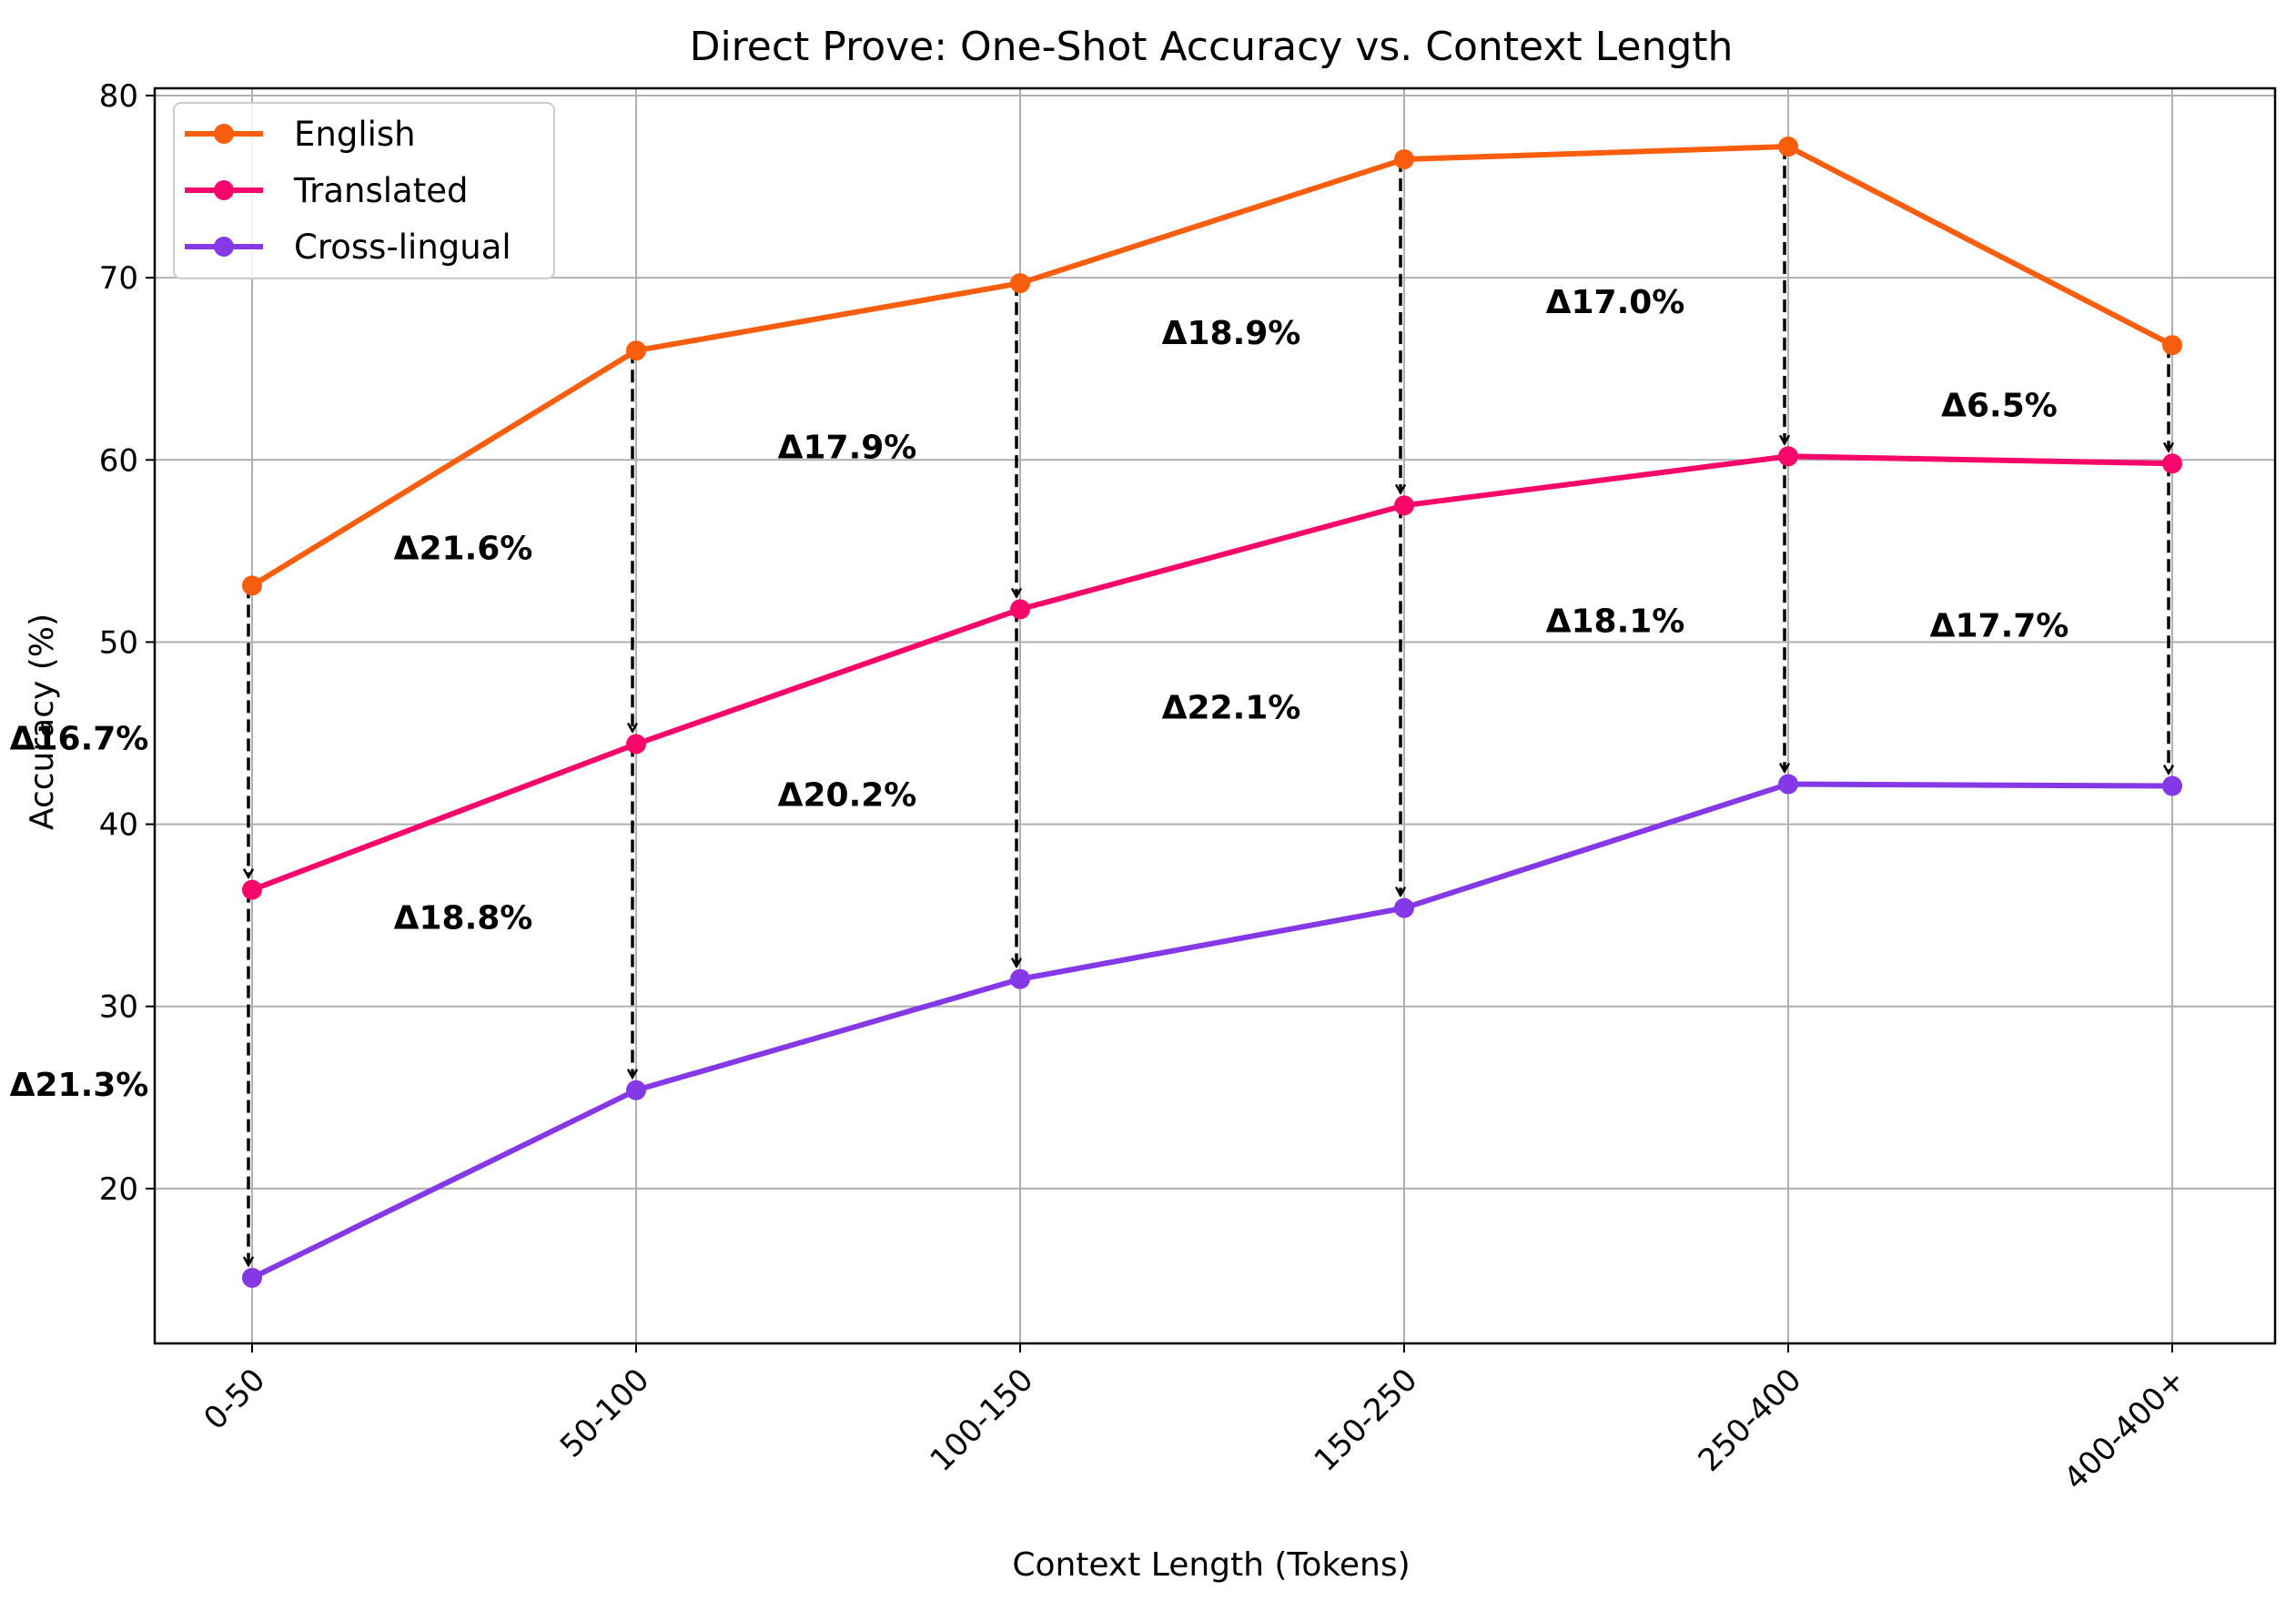  What do you see at coordinates (848, 796) in the screenshot?
I see `delta-label: Δ20.2%` at bounding box center [848, 796].